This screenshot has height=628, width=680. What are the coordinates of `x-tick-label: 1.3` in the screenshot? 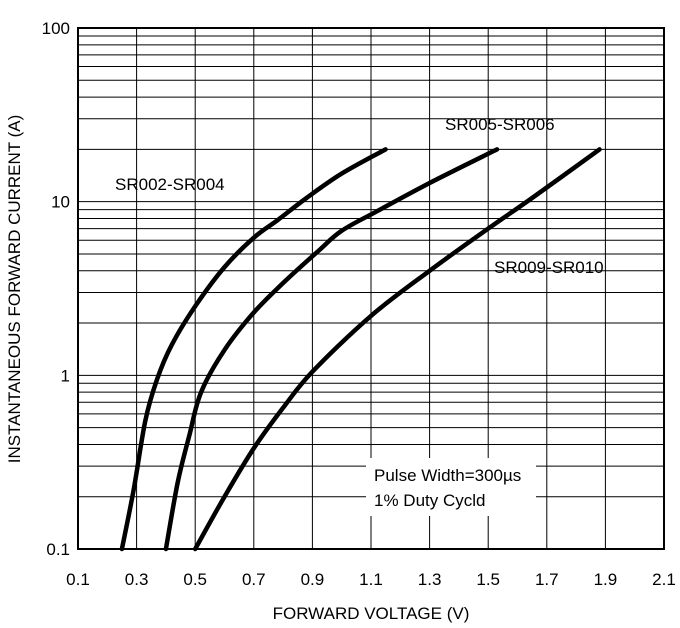 It's located at (430, 579).